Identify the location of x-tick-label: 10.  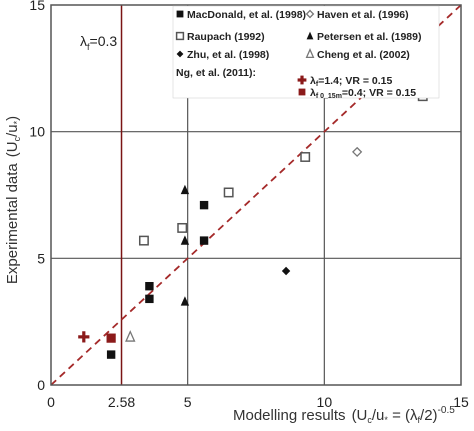
(325, 402).